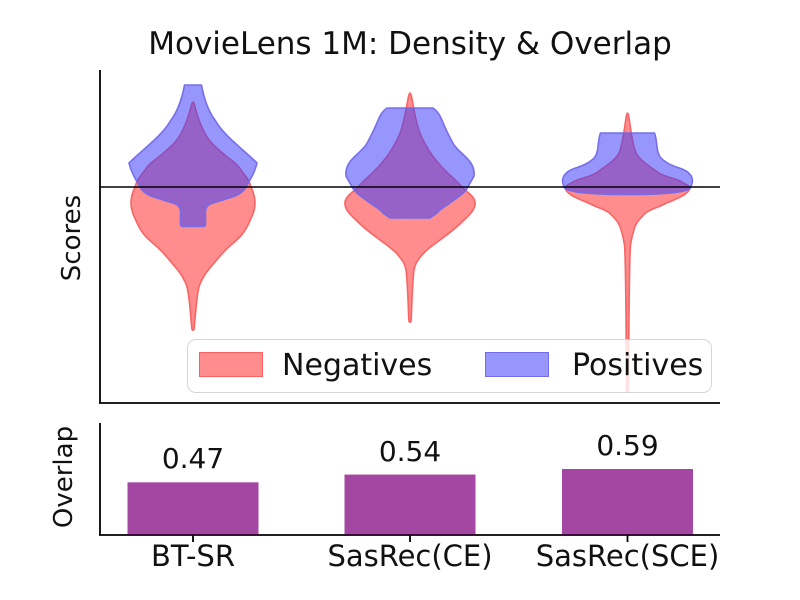  I want to click on violin-panel-ylabel: Scores, so click(72, 238).